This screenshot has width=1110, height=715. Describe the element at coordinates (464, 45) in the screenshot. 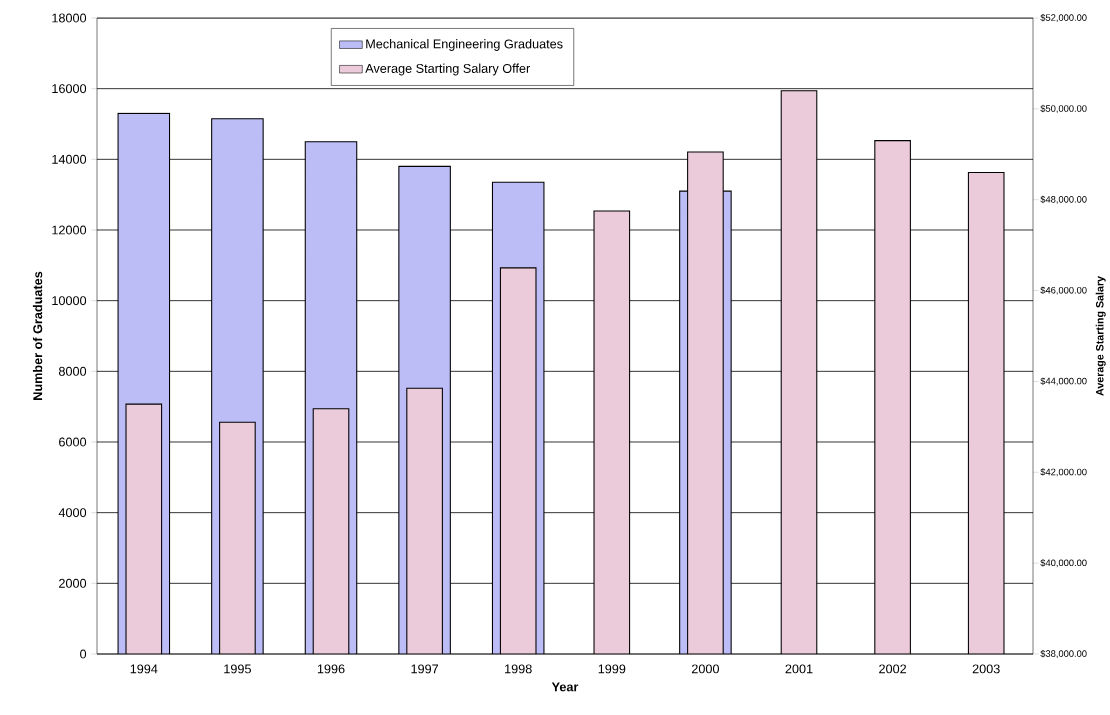

I see `legend-label: Mechanical Engineering Graduates` at that location.